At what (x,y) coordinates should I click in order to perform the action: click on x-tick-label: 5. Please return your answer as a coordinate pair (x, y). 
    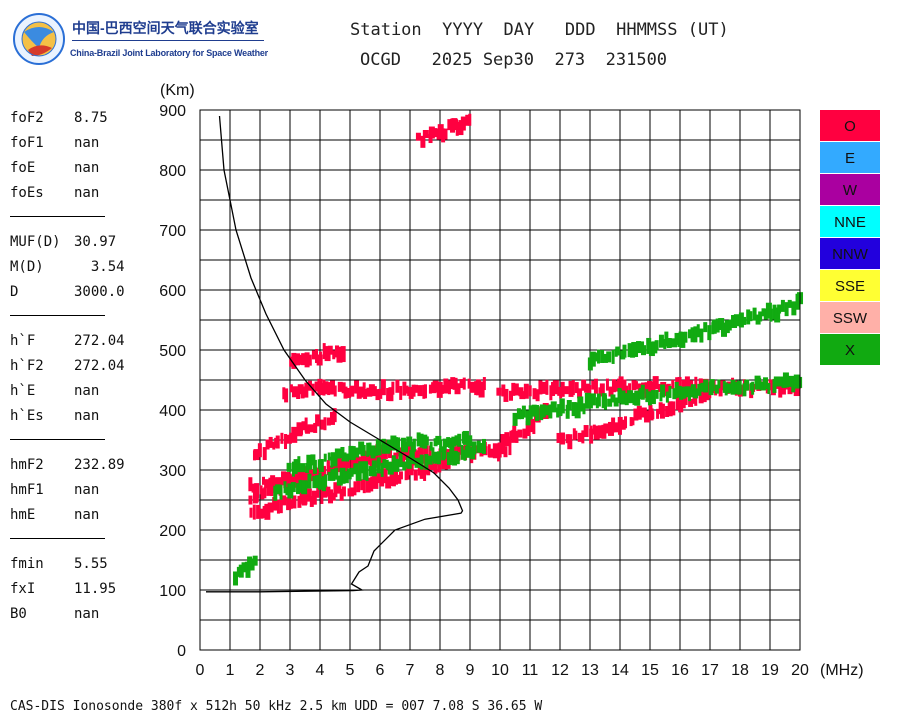
    Looking at the image, I should click on (350, 670).